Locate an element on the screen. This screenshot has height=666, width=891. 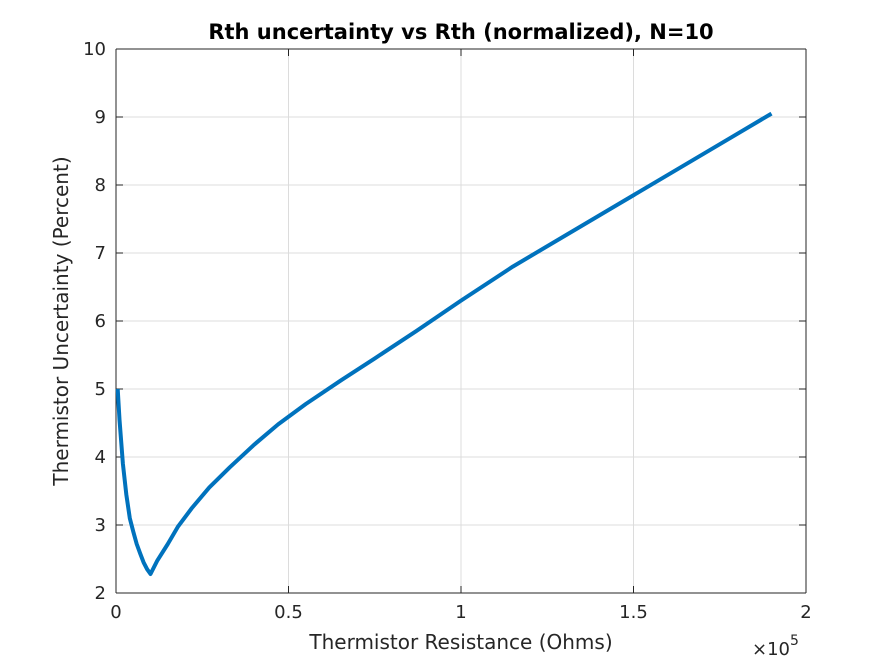
x-tick-label: 1 is located at coordinates (460, 612).